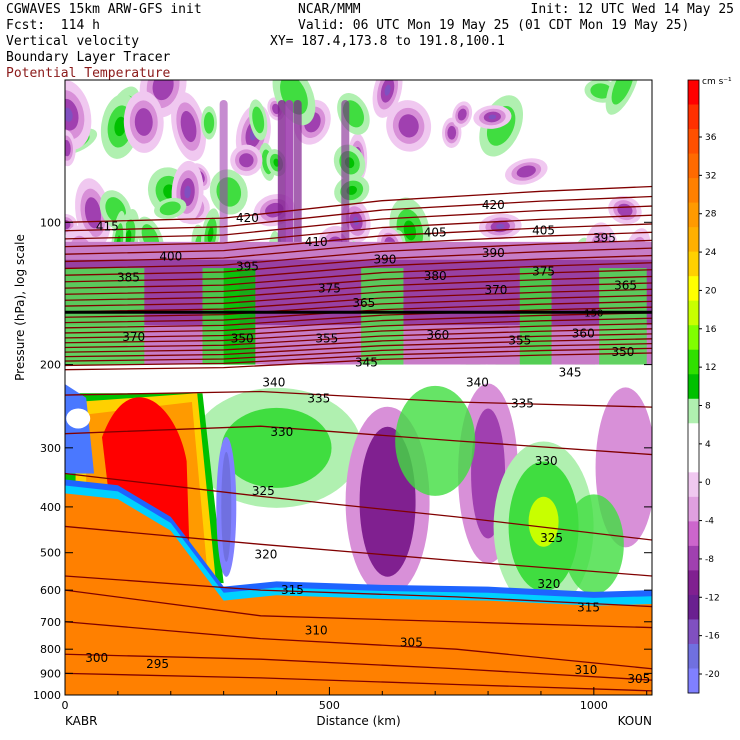 Image resolution: width=740 pixels, height=740 pixels. Describe the element at coordinates (543, 230) in the screenshot. I see `theta-label: 405` at that location.